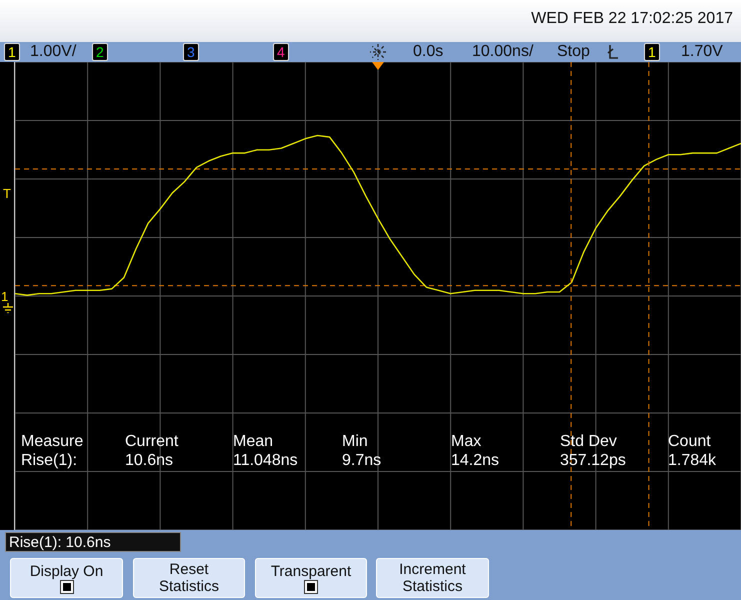  I want to click on text: Reset Statistics, so click(189, 578).